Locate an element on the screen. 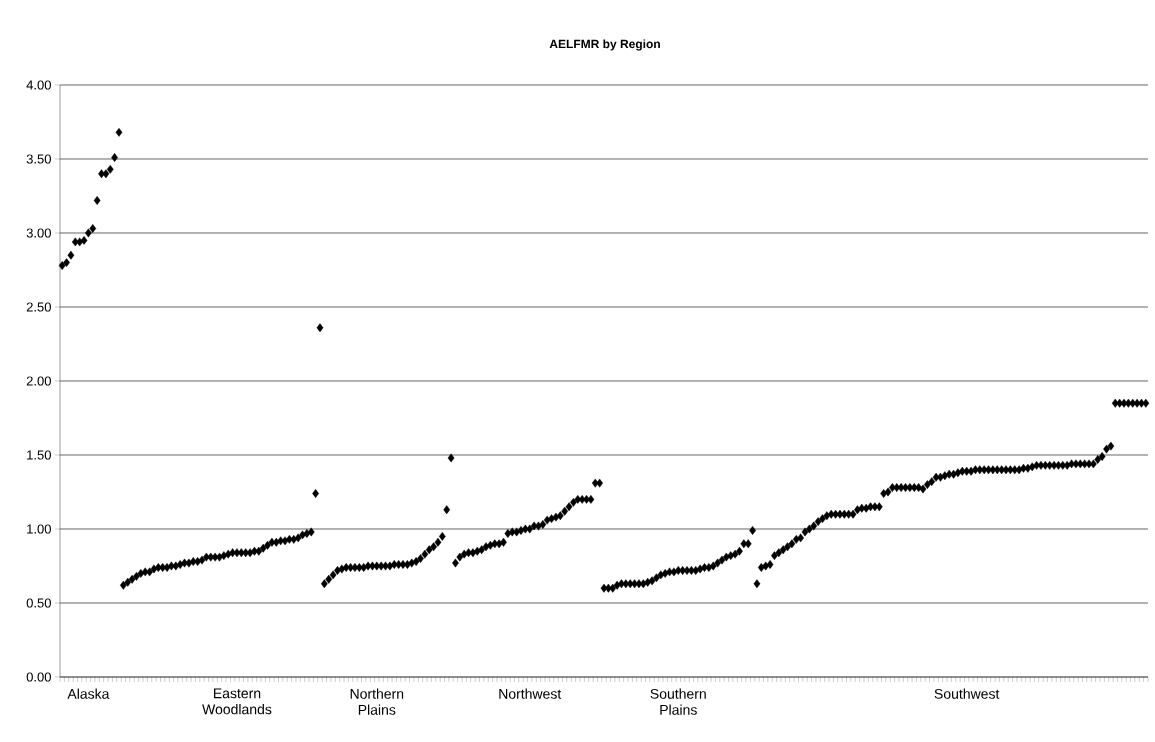  x-tick-label: Alaska is located at coordinates (88, 693).